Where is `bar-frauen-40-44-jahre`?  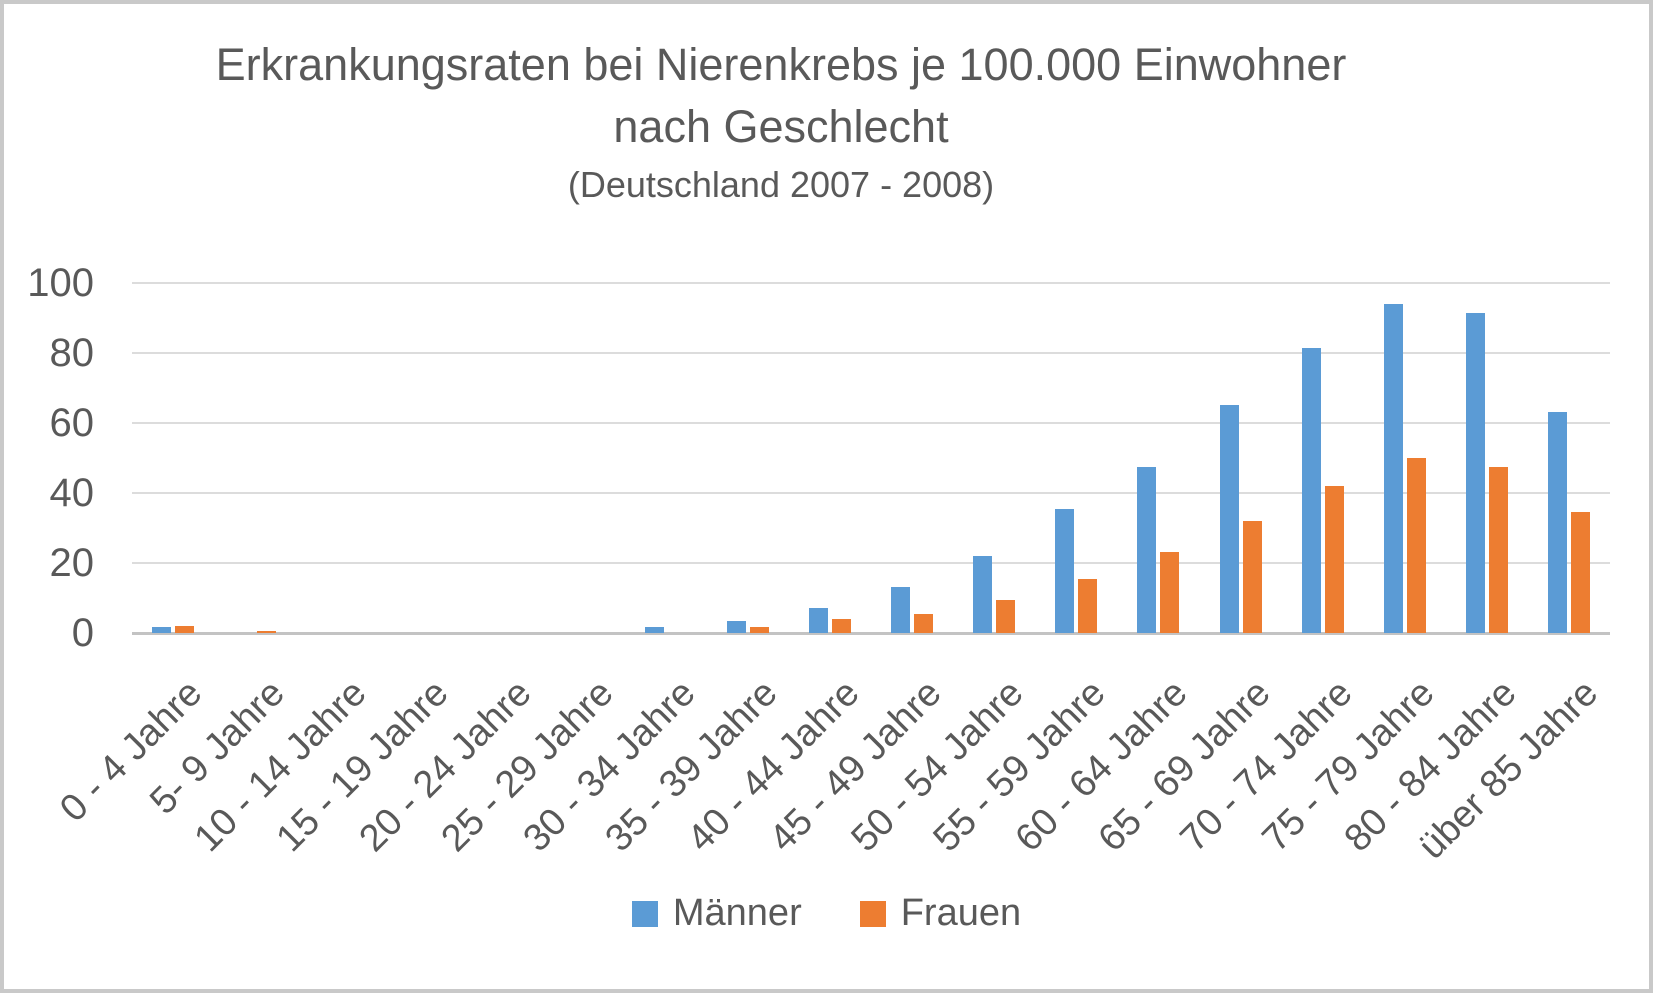 bar-frauen-40-44-jahre is located at coordinates (841, 626).